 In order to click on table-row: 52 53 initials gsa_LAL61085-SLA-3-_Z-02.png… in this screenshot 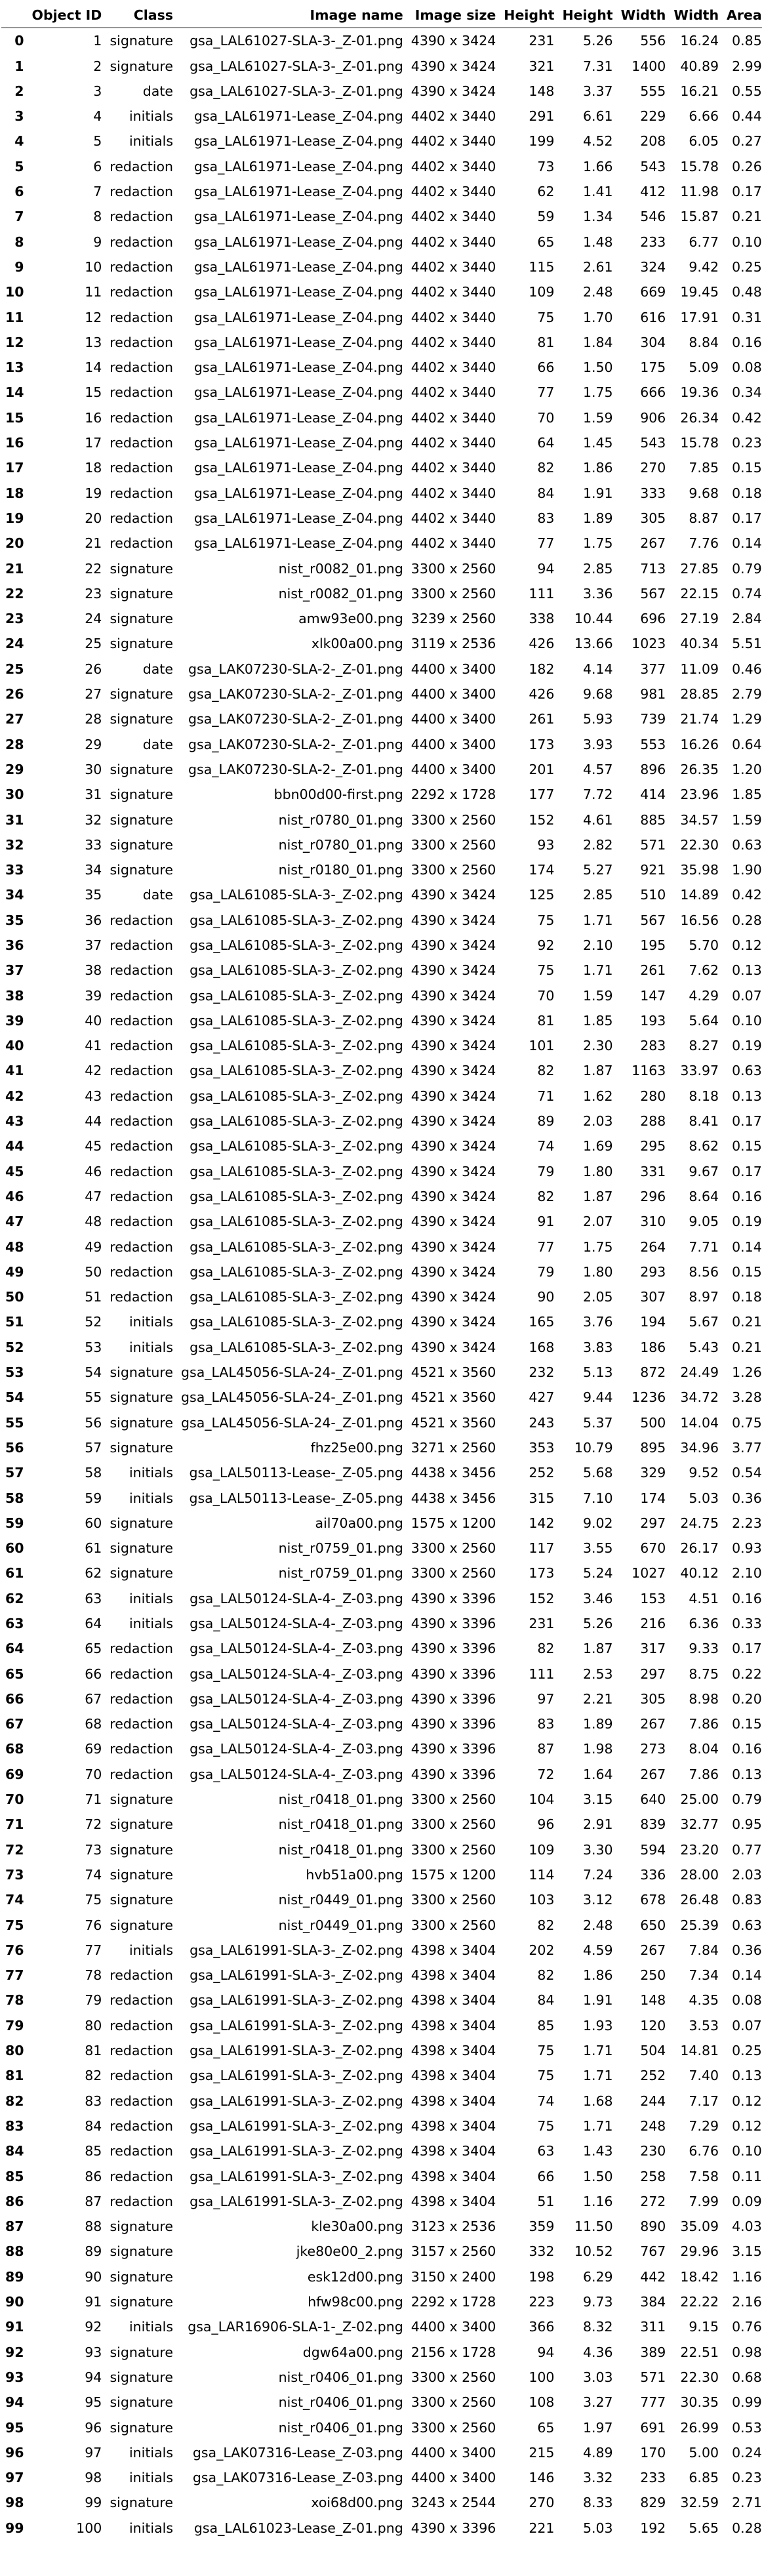, I will do `click(382, 1347)`.